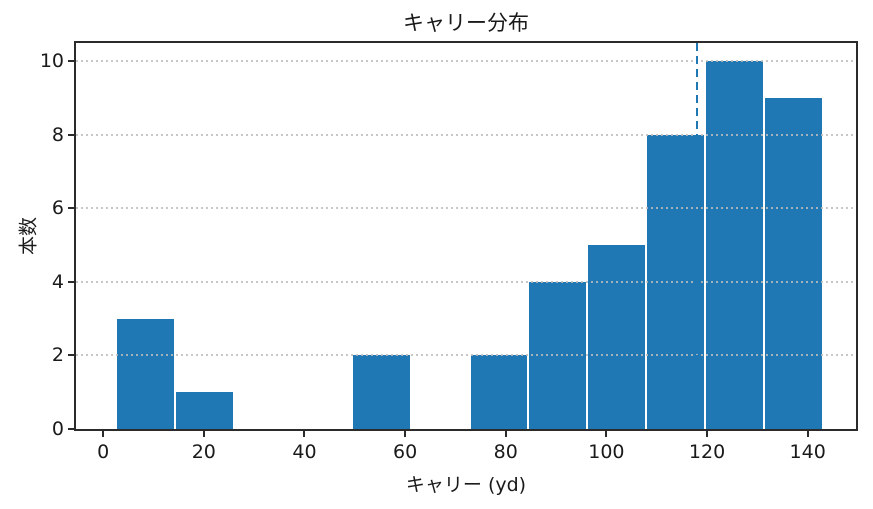 Image resolution: width=873 pixels, height=509 pixels. Describe the element at coordinates (807, 452) in the screenshot. I see `x-tick-label: 140` at that location.